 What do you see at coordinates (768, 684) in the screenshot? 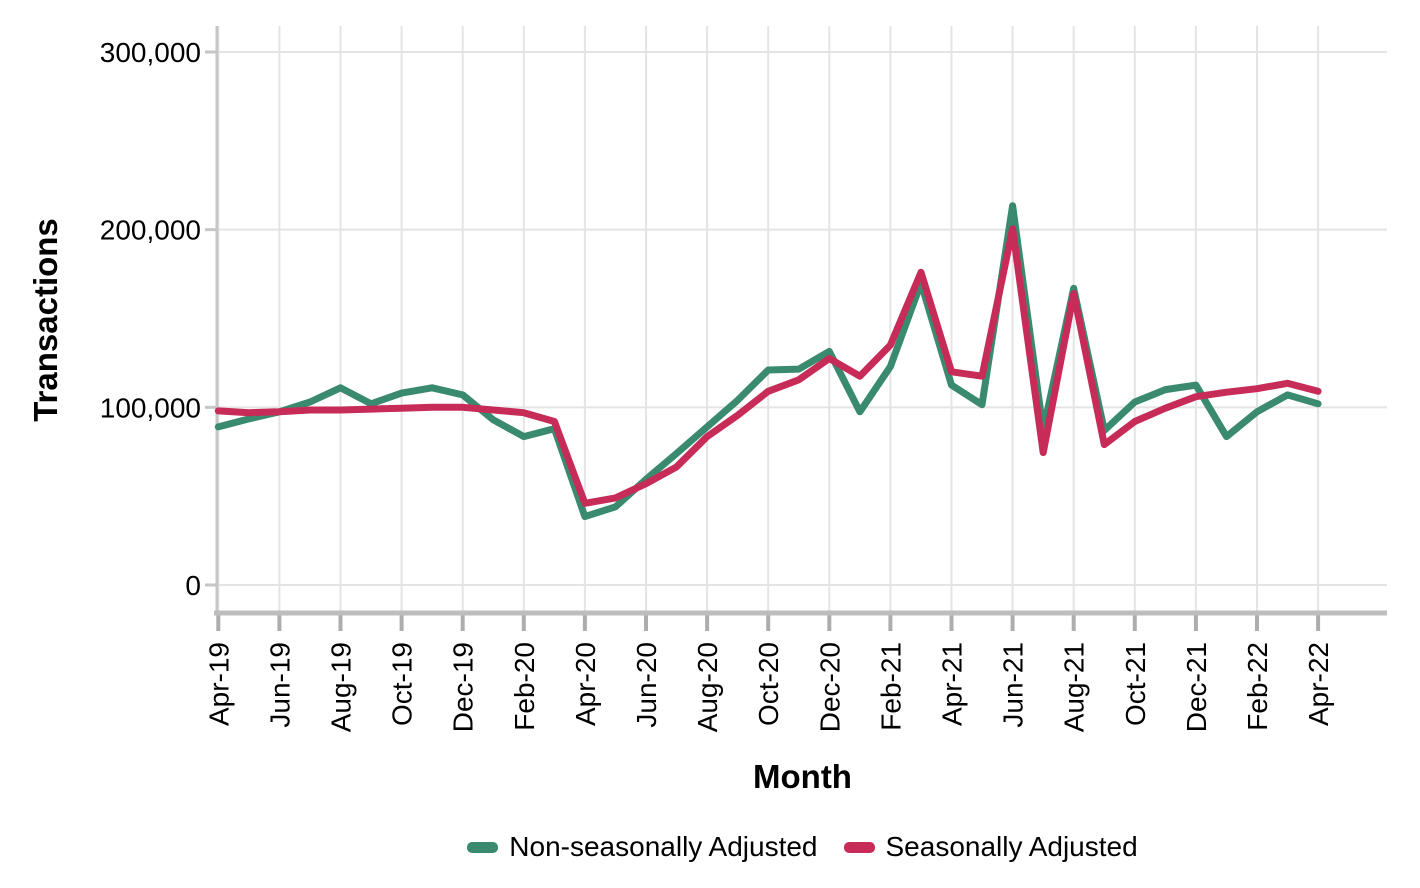
I see `x-tick-label: Oct-20` at bounding box center [768, 684].